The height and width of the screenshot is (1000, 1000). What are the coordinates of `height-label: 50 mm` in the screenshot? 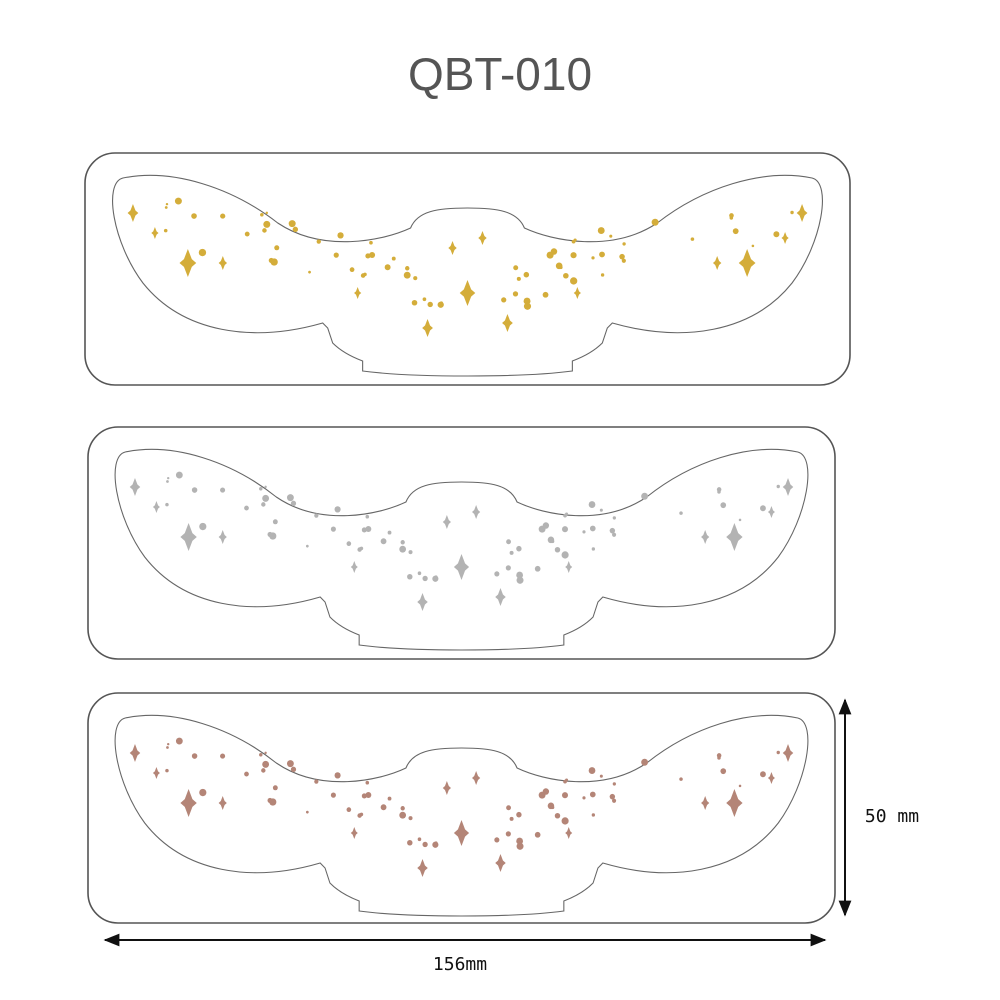 It's located at (892, 816).